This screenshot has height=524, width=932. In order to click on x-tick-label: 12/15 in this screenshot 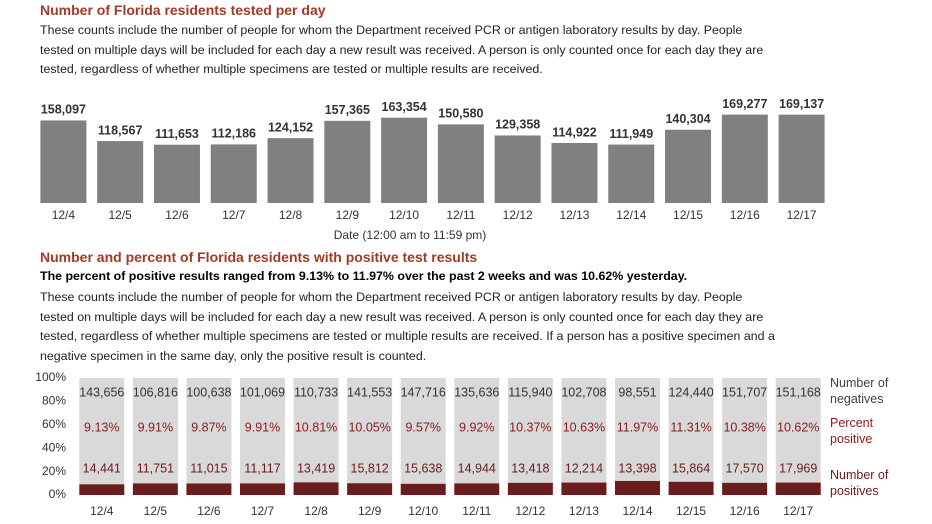, I will do `click(688, 215)`.